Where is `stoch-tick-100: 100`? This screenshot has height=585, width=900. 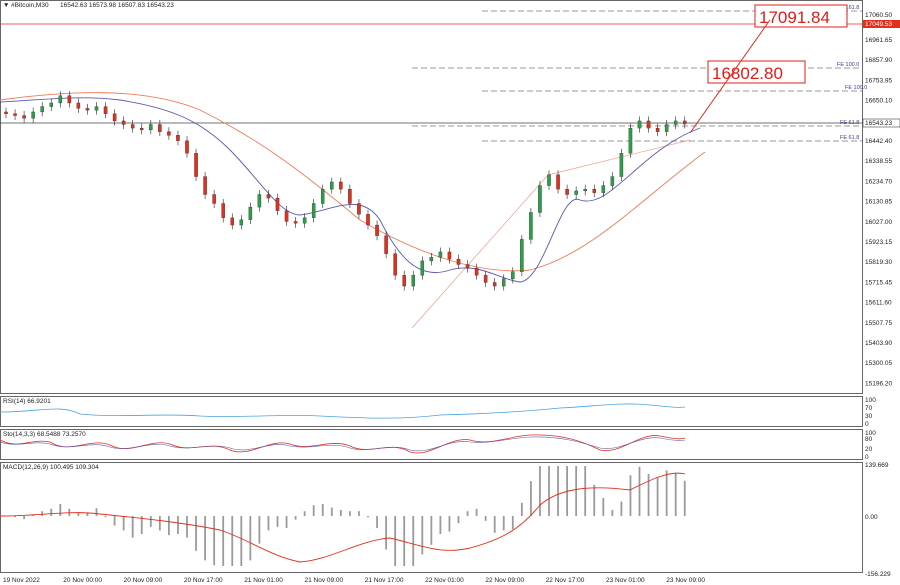 stoch-tick-100: 100 is located at coordinates (870, 433).